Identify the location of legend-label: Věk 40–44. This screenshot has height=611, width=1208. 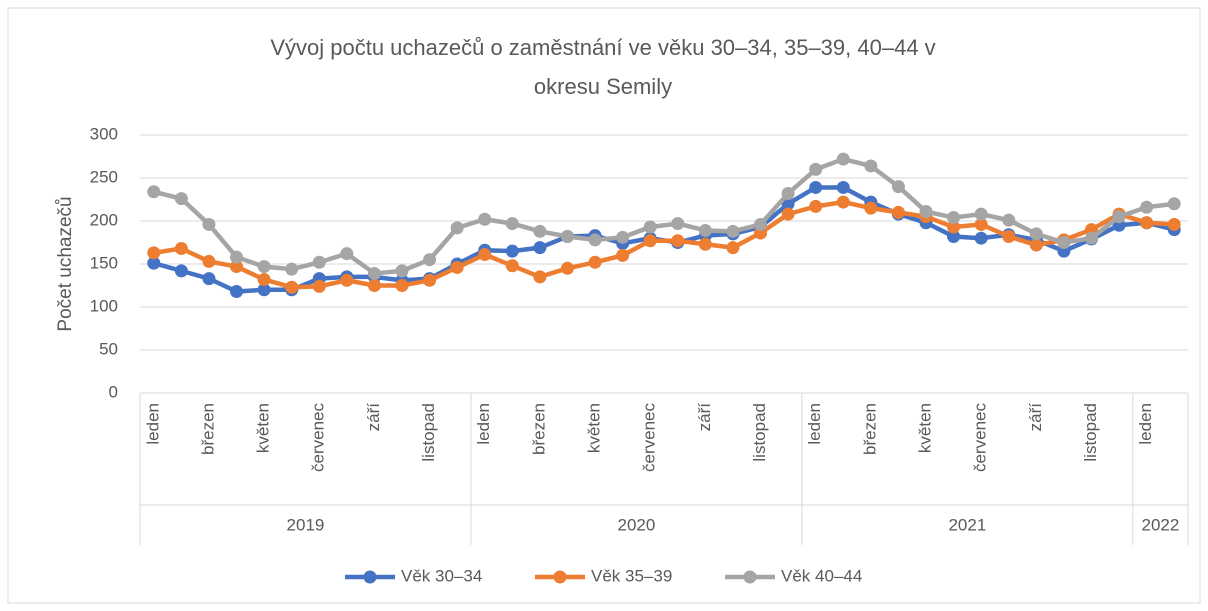
(821, 575).